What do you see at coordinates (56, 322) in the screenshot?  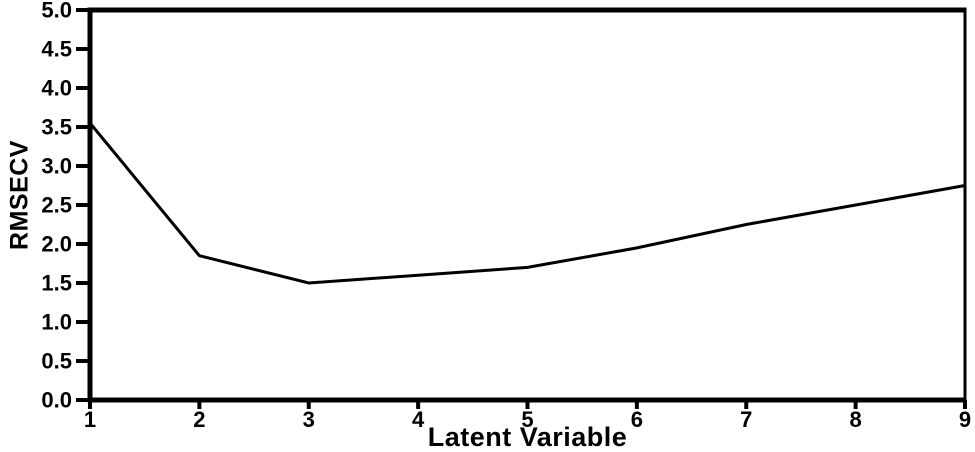 I see `y-tick-label: 1.0` at bounding box center [56, 322].